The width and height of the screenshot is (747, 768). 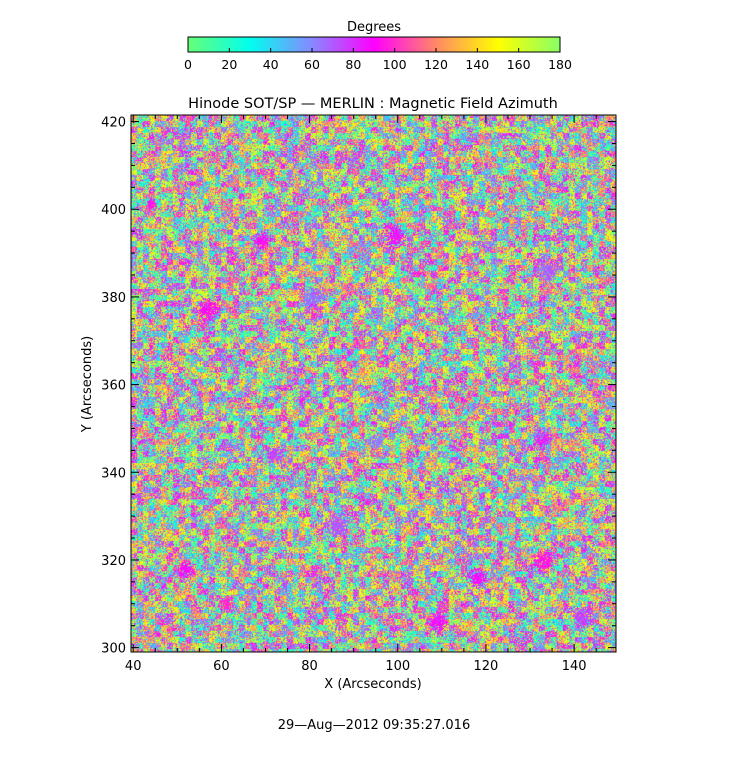 What do you see at coordinates (113, 210) in the screenshot?
I see `y-tick-label: 400` at bounding box center [113, 210].